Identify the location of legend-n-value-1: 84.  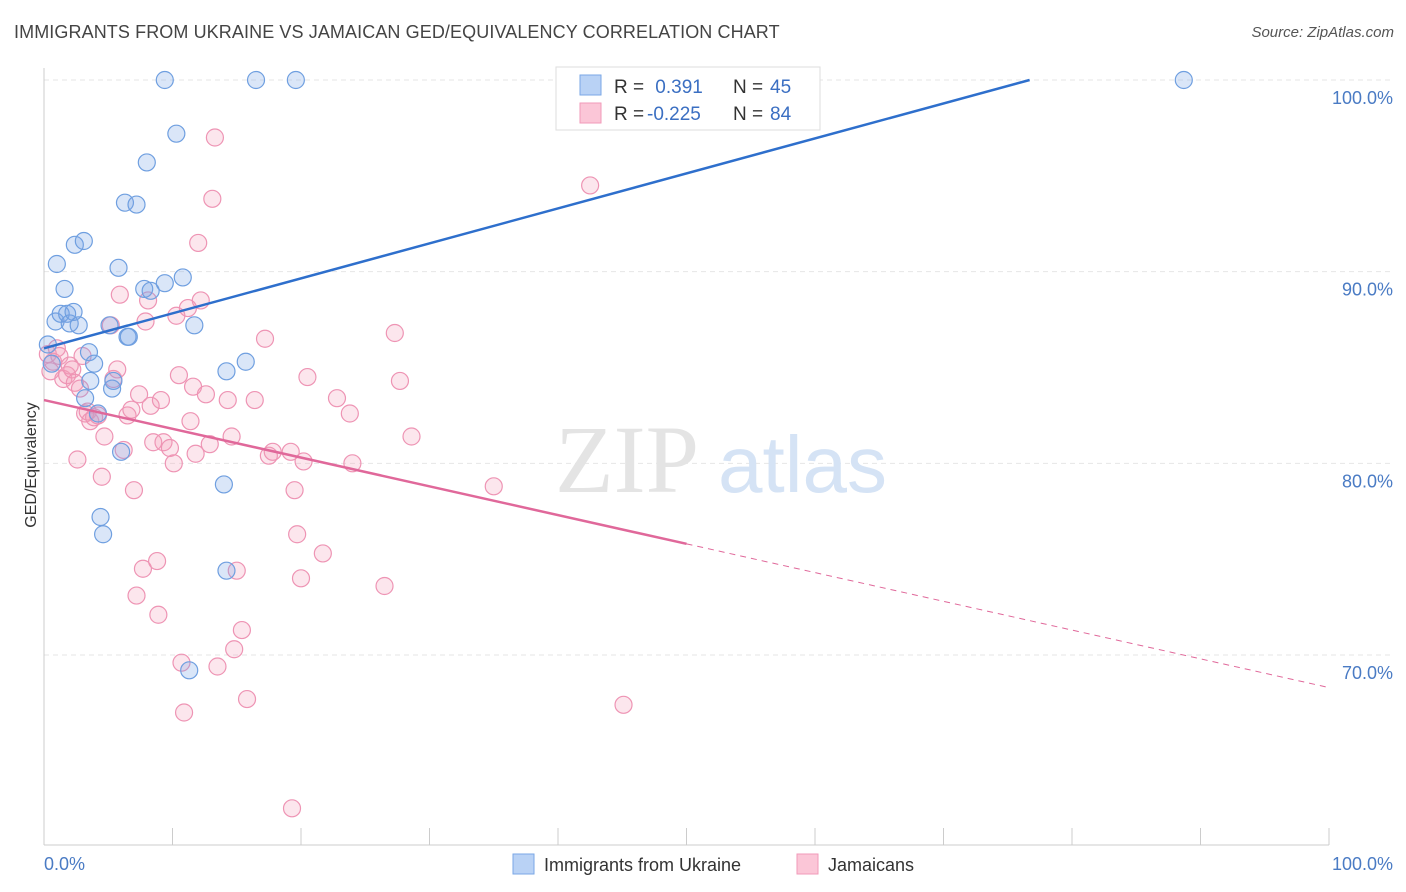
(781, 114).